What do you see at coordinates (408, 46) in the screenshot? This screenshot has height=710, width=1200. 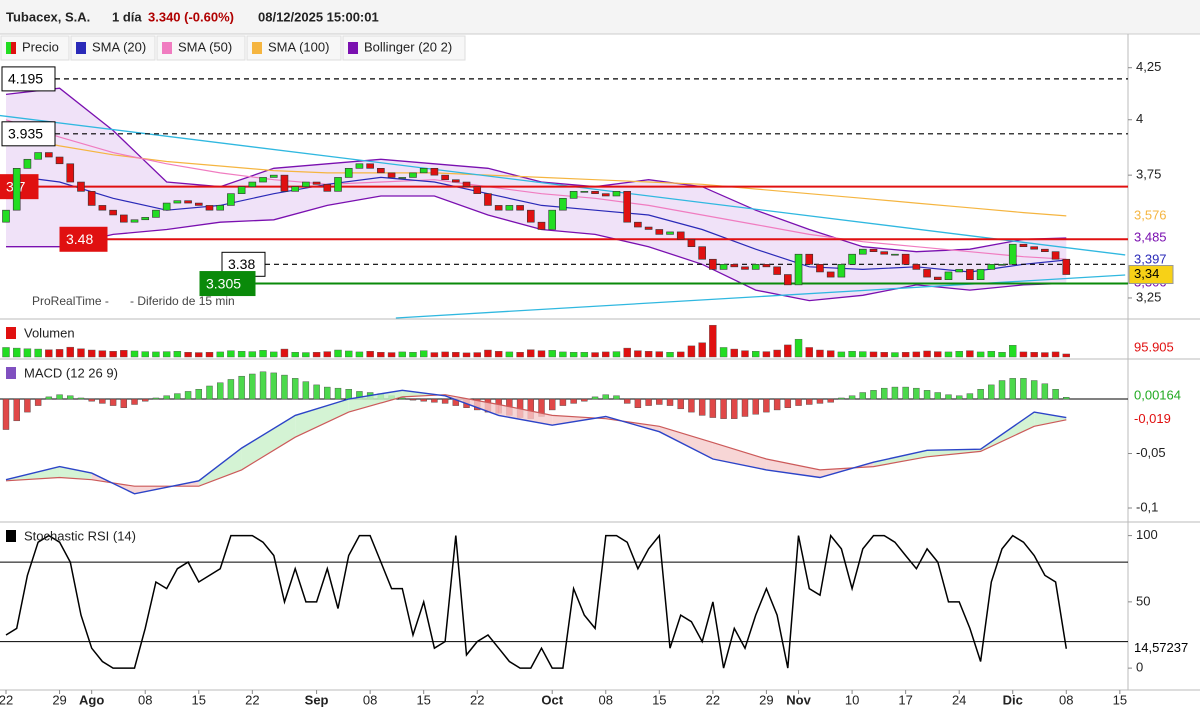 I see `legend-label: Bollinger (20 2)` at bounding box center [408, 46].